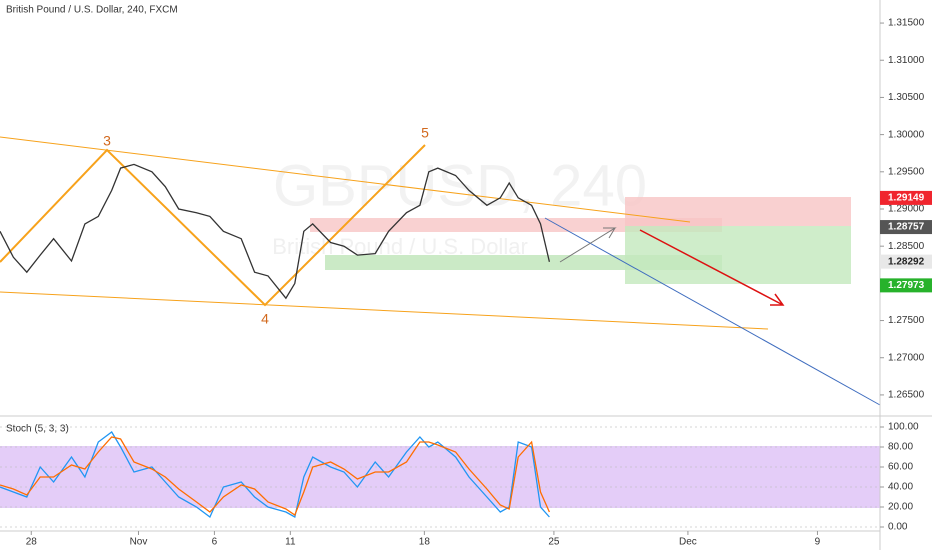 The height and width of the screenshot is (555, 932). What do you see at coordinates (906, 357) in the screenshot?
I see `y-tick-label: 1.27000` at bounding box center [906, 357].